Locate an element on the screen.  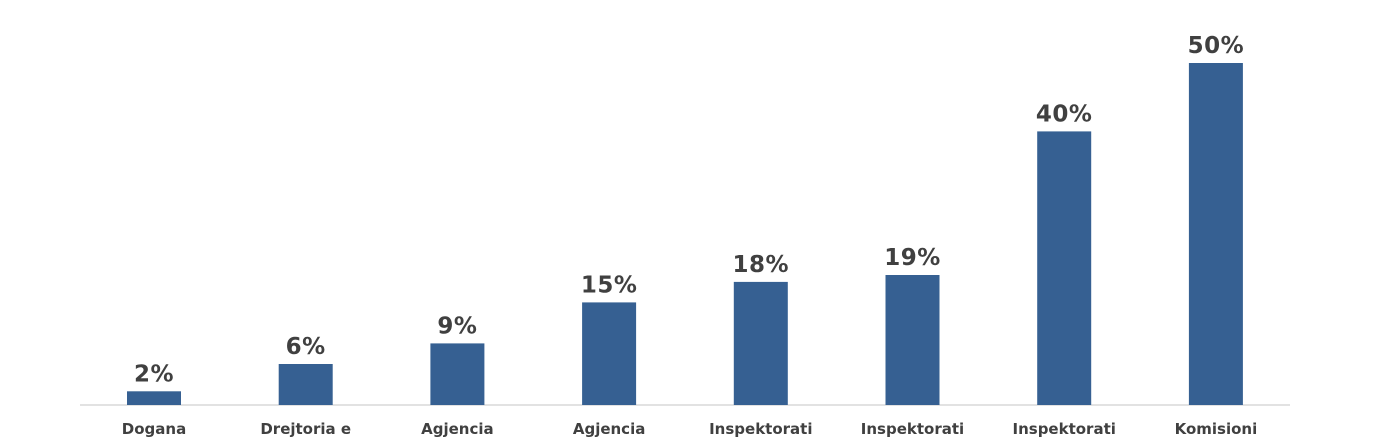
category-label-0: Dogana is located at coordinates (154, 429).